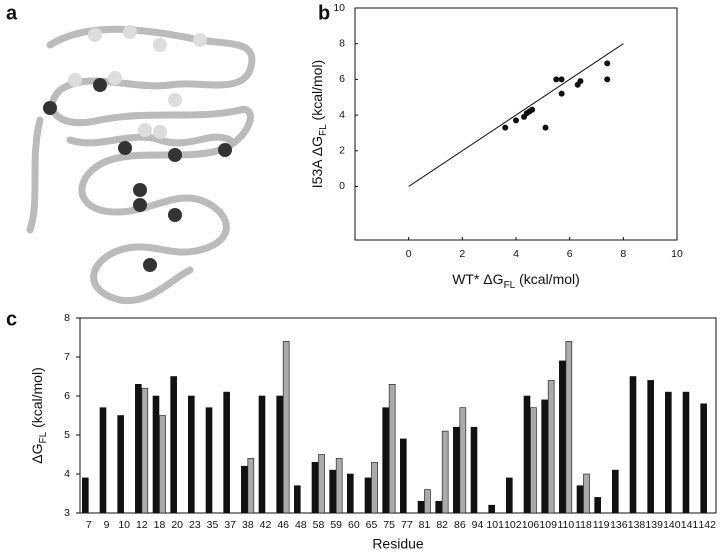 Image resolution: width=720 pixels, height=554 pixels. I want to click on x-tick-label: 142, so click(707, 525).